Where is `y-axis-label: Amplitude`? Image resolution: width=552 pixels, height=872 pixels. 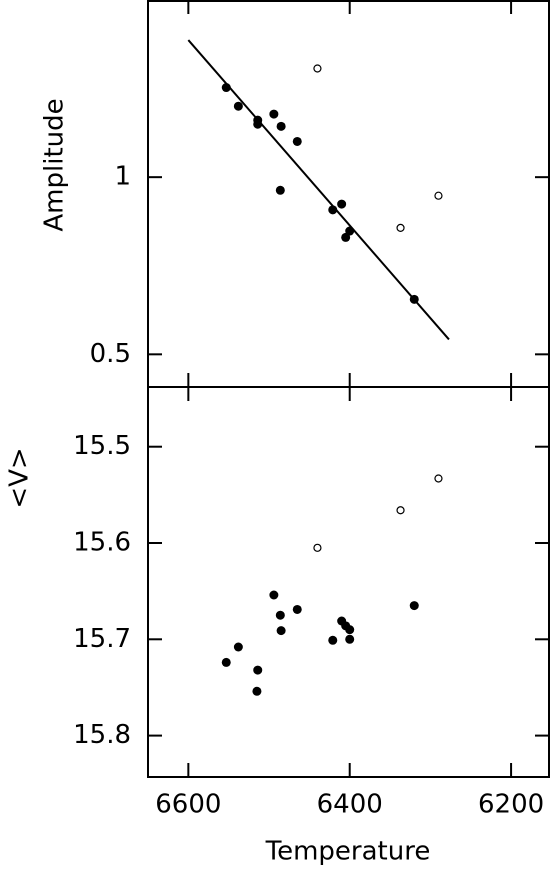 y-axis-label: Amplitude is located at coordinates (55, 164).